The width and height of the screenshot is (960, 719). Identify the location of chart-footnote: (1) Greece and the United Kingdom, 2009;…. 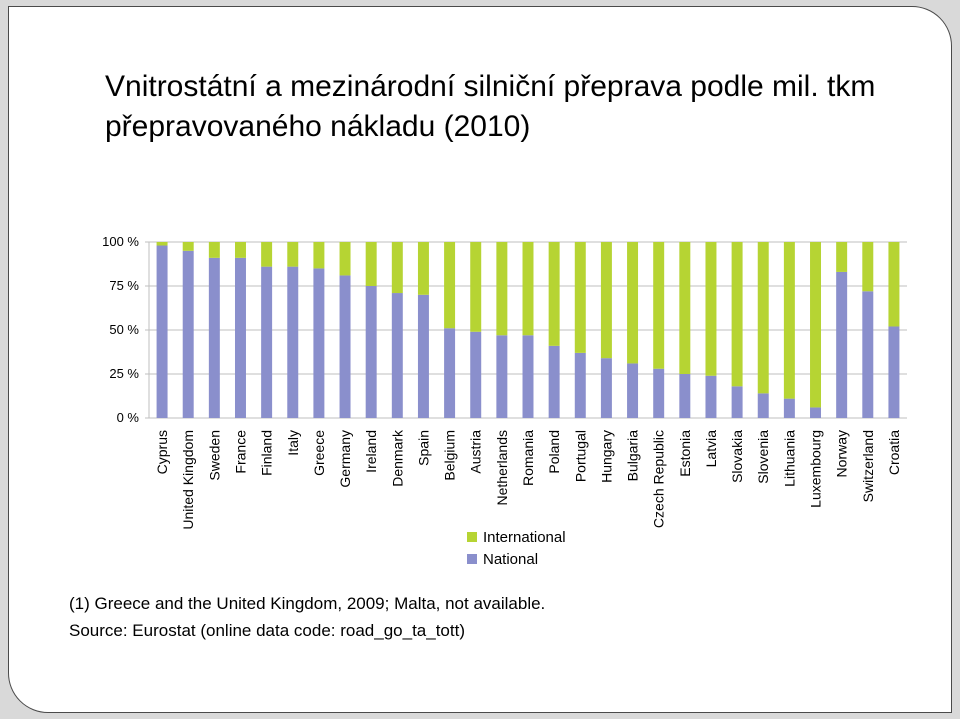
(307, 603).